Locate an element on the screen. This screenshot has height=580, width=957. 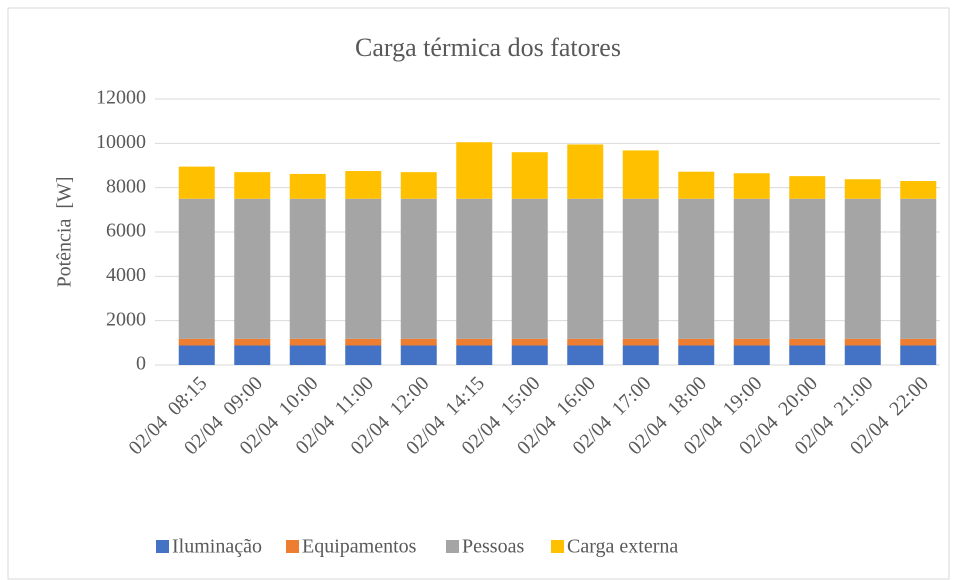
y-tick-label: 4000 is located at coordinates (126, 275).